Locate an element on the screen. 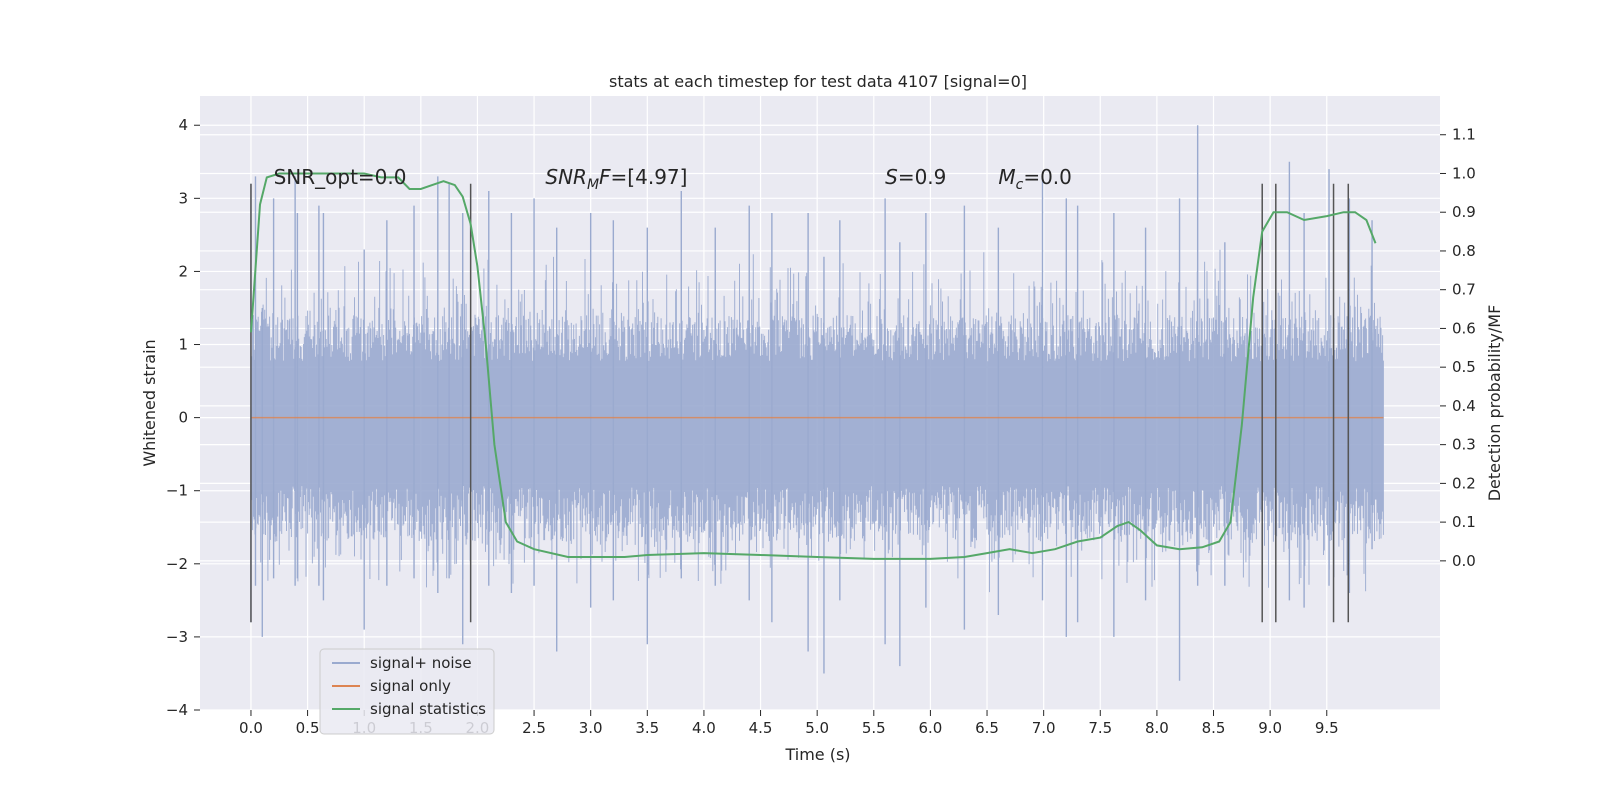 This screenshot has height=800, width=1600. y-tick-label: 4 is located at coordinates (183, 125).